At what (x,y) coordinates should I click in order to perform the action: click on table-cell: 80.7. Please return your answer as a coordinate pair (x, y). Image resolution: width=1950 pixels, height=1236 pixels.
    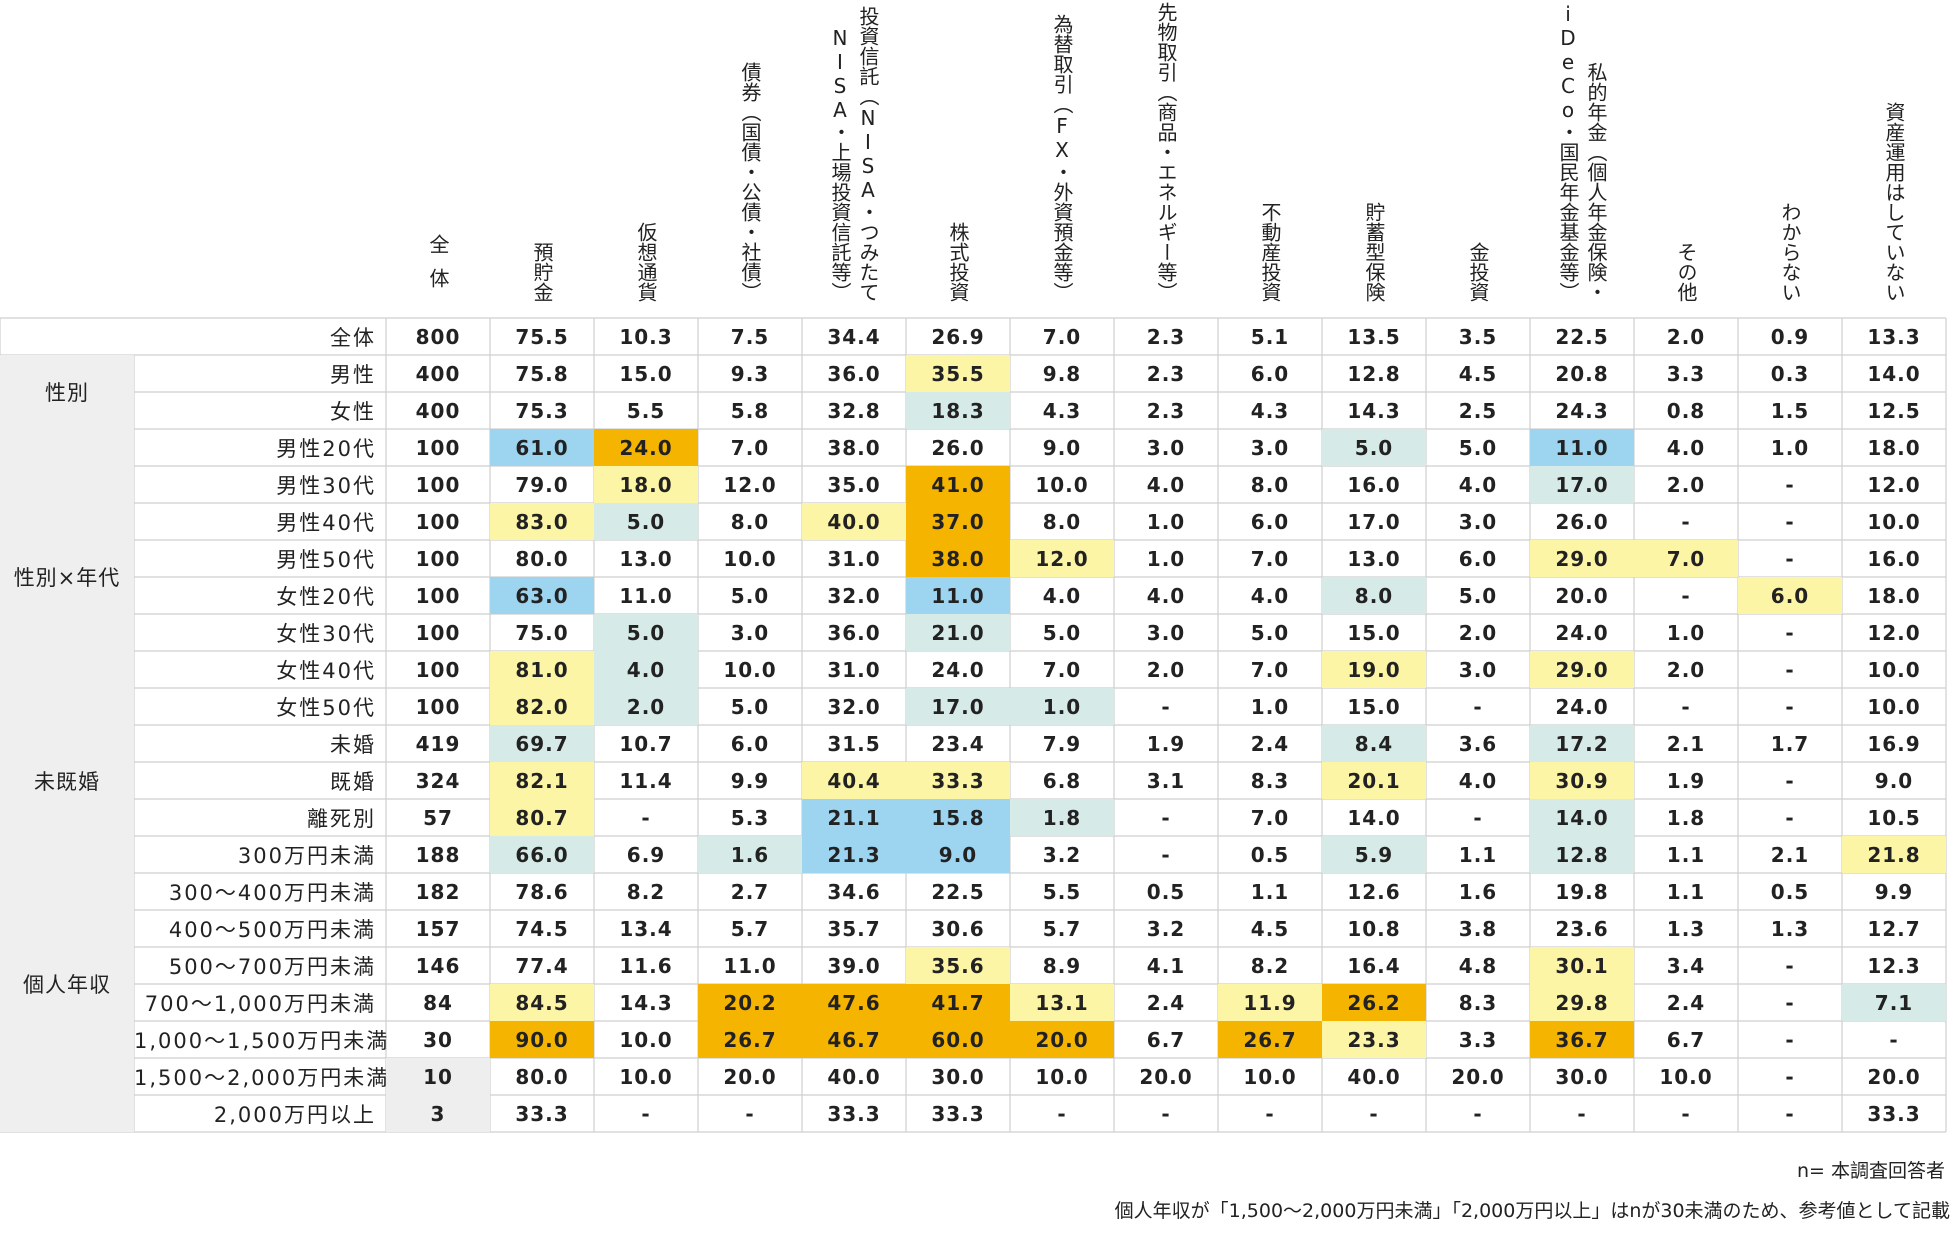
    Looking at the image, I should click on (542, 817).